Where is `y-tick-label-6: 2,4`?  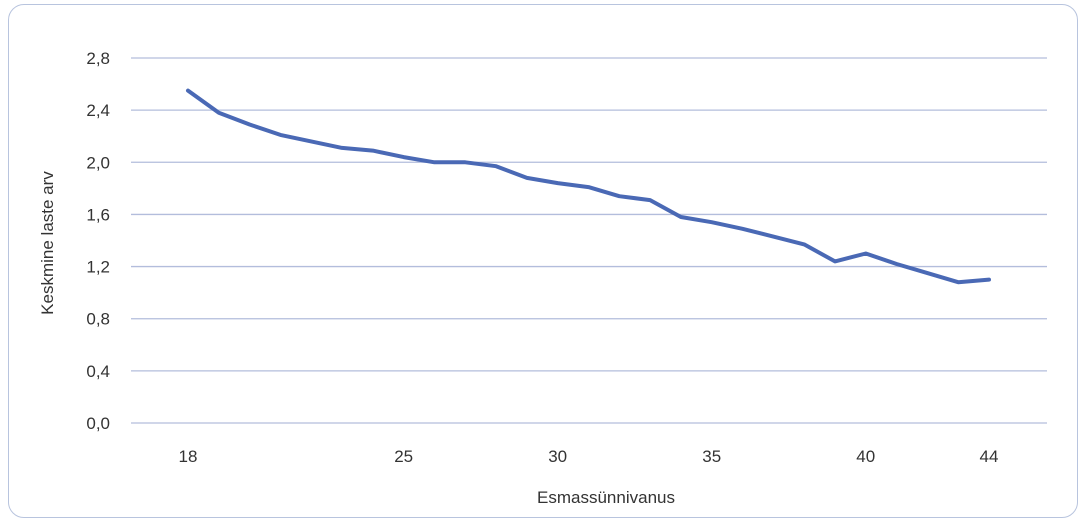
y-tick-label-6: 2,4 is located at coordinates (98, 110).